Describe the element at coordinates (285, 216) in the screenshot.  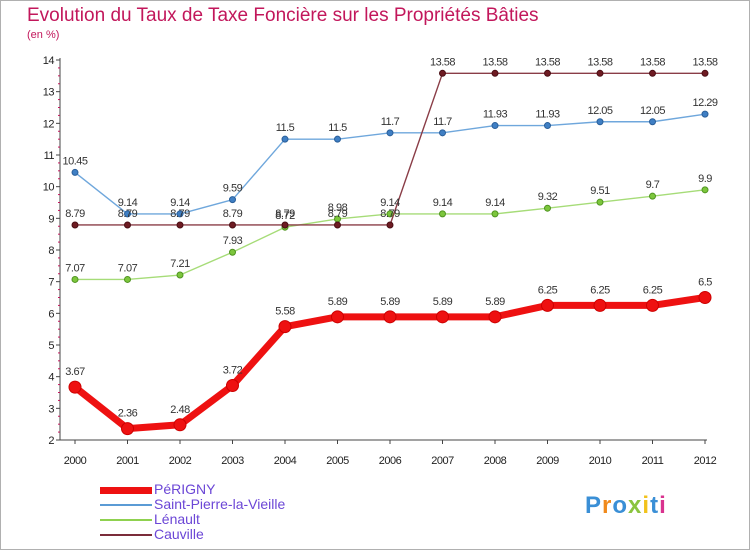
I see `data-label-lenault: 8.72` at that location.